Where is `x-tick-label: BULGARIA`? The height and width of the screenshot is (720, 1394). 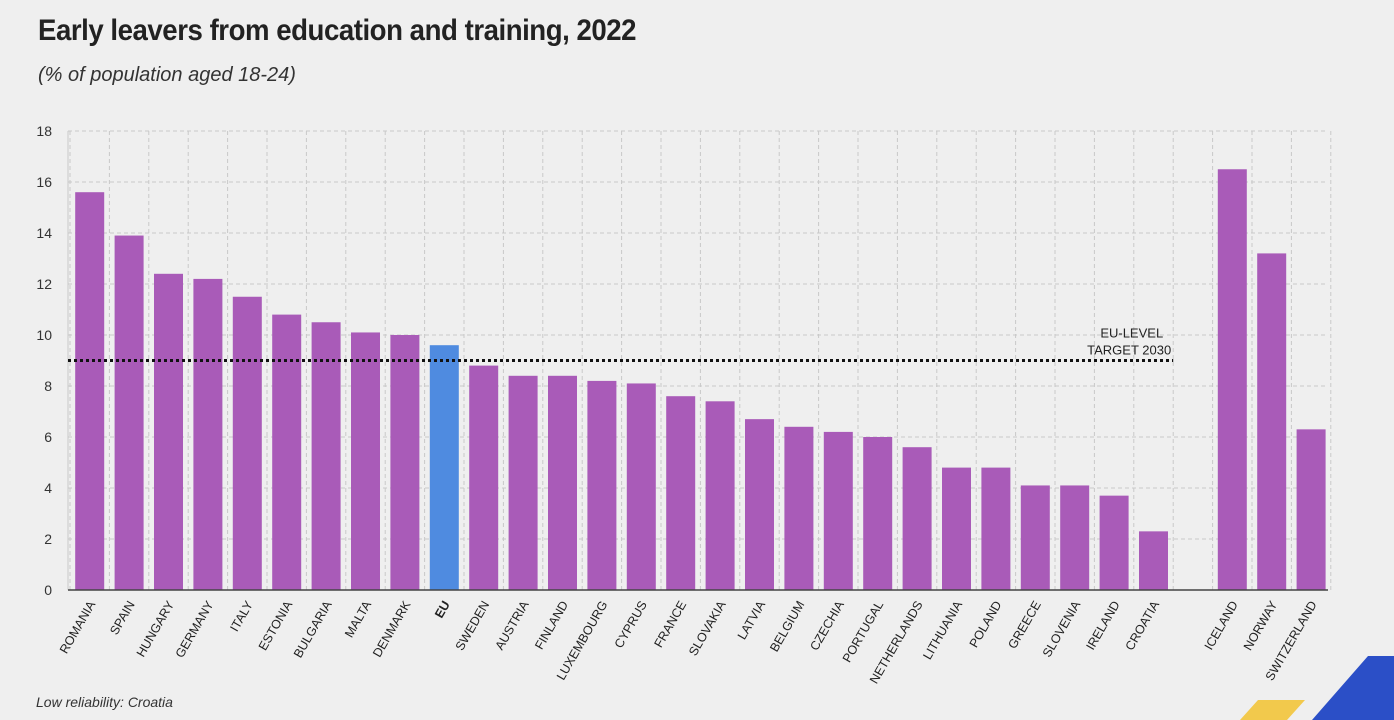
x-tick-label: BULGARIA is located at coordinates (313, 629).